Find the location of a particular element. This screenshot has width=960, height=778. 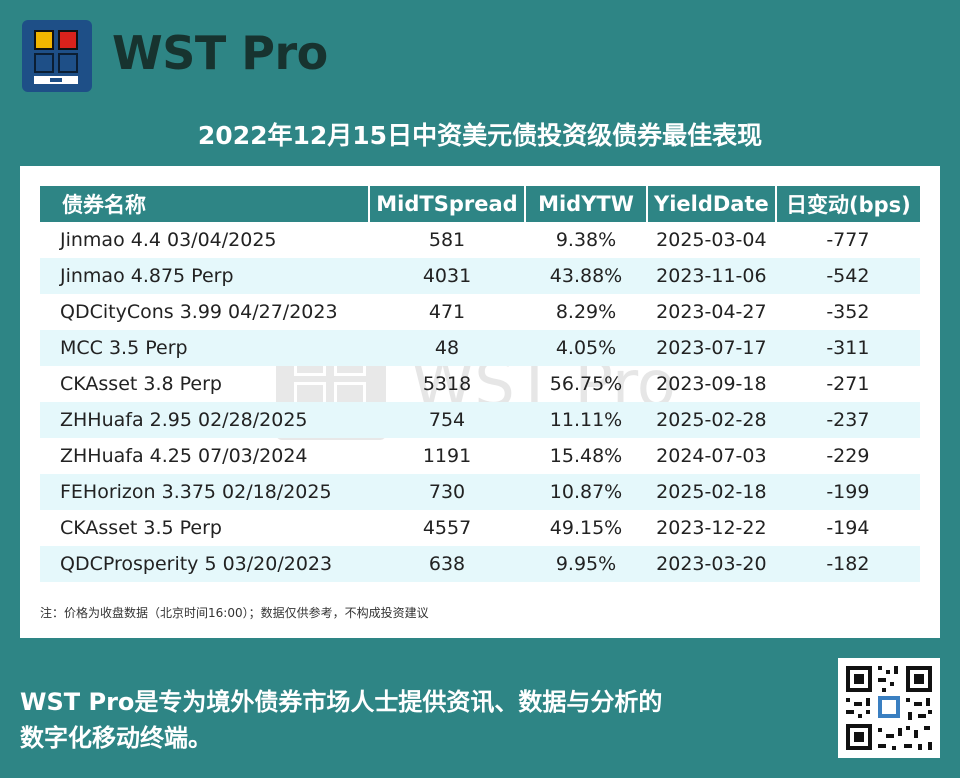

cell-change: -352 is located at coordinates (848, 312).